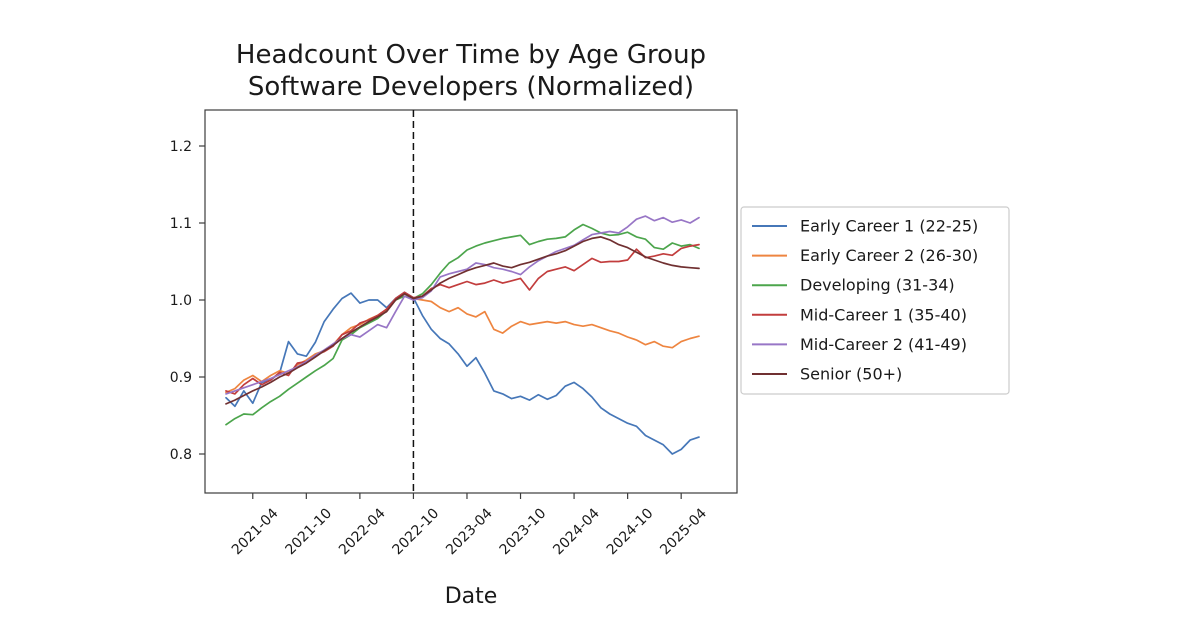 The height and width of the screenshot is (630, 1200). Describe the element at coordinates (883, 314) in the screenshot. I see `legend-label: Mid-Career 1 (35-40)` at that location.